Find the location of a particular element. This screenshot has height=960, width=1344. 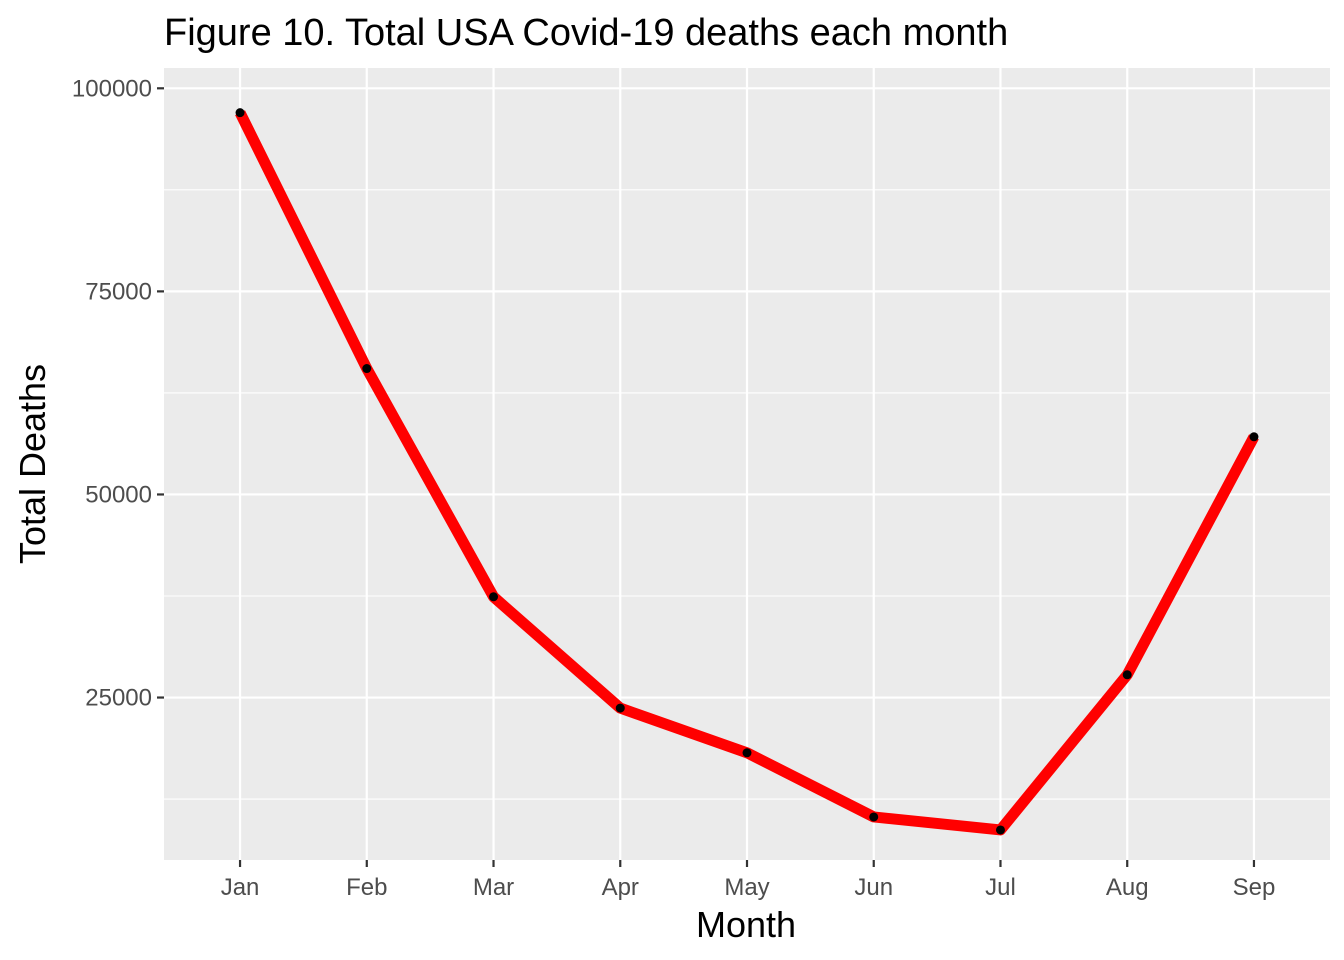

x-tick-label: Jun is located at coordinates (873, 887).